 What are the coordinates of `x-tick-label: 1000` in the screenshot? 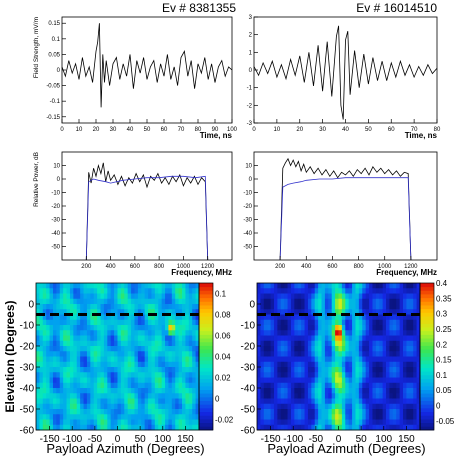 It's located at (385, 267).